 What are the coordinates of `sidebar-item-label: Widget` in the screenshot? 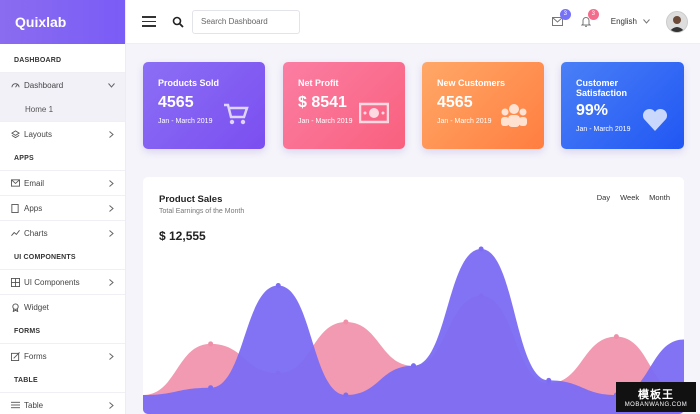 It's located at (36, 307).